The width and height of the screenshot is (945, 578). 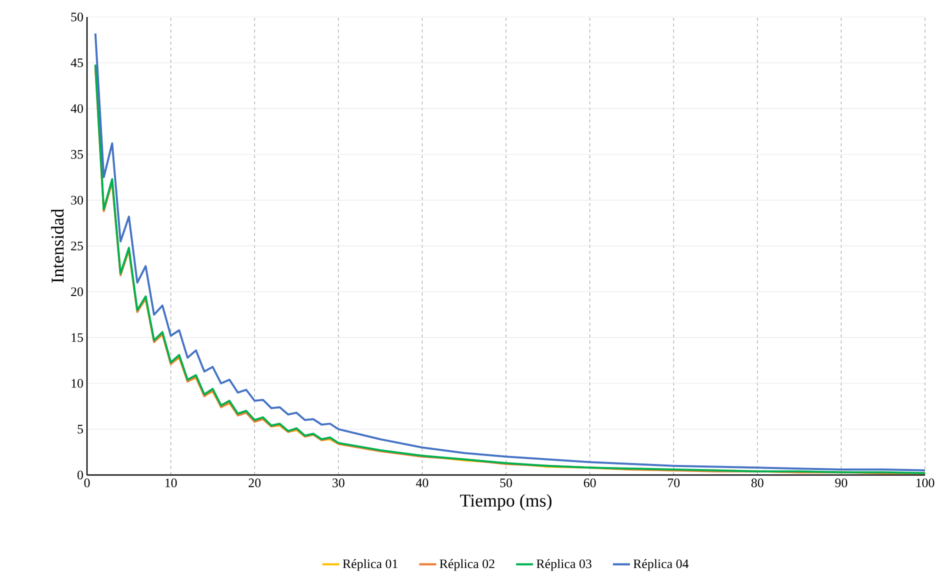 I want to click on y-tick-label: 40, so click(x=76, y=108).